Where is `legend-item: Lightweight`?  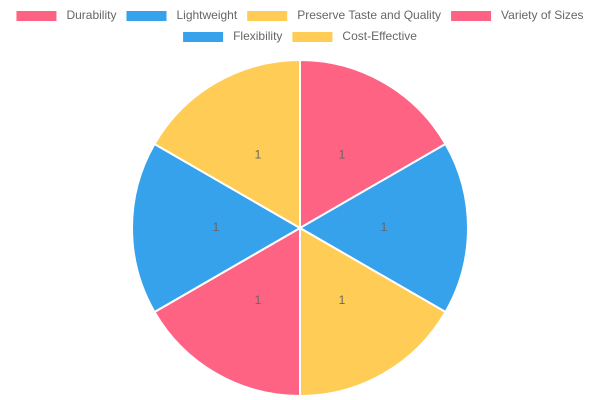 legend-item: Lightweight is located at coordinates (182, 15).